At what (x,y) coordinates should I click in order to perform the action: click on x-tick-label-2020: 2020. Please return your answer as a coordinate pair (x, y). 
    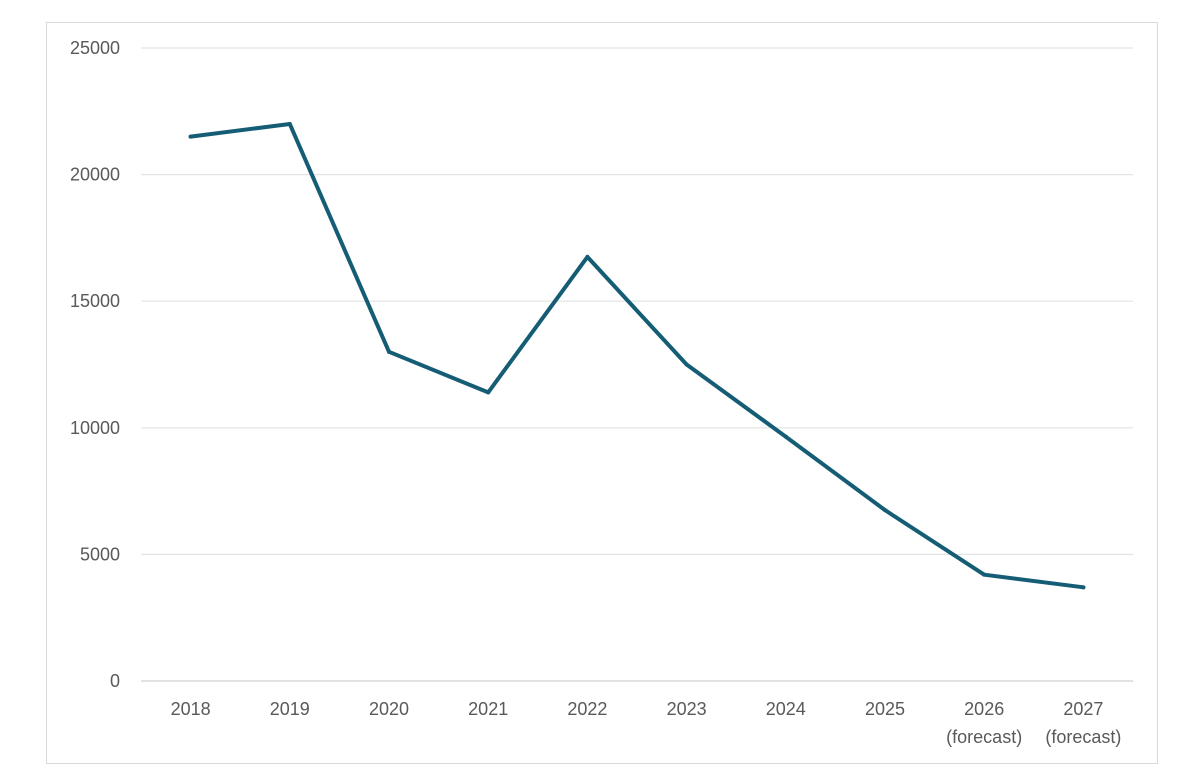
    Looking at the image, I should click on (389, 709).